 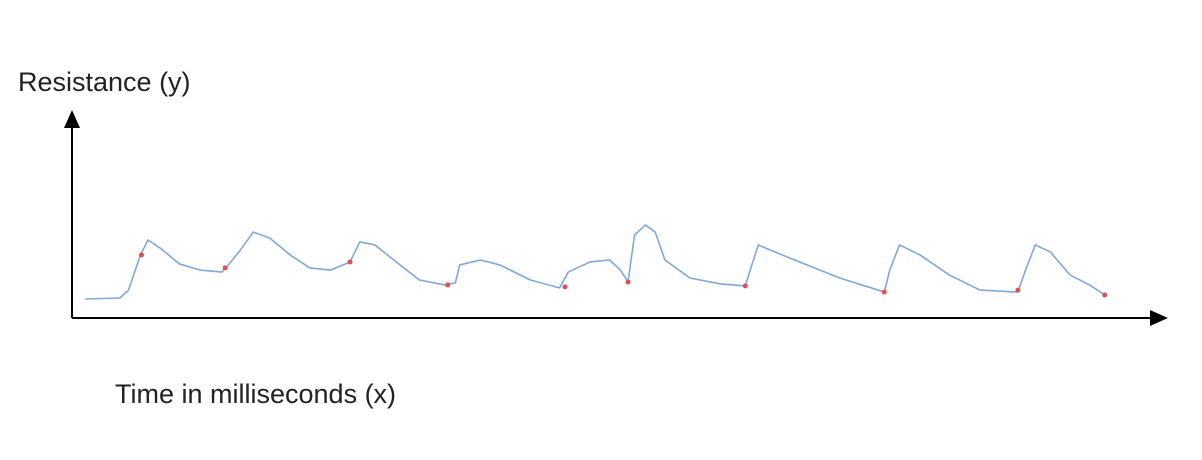 What do you see at coordinates (104, 82) in the screenshot?
I see `y-axis-label: Resistance (y)` at bounding box center [104, 82].